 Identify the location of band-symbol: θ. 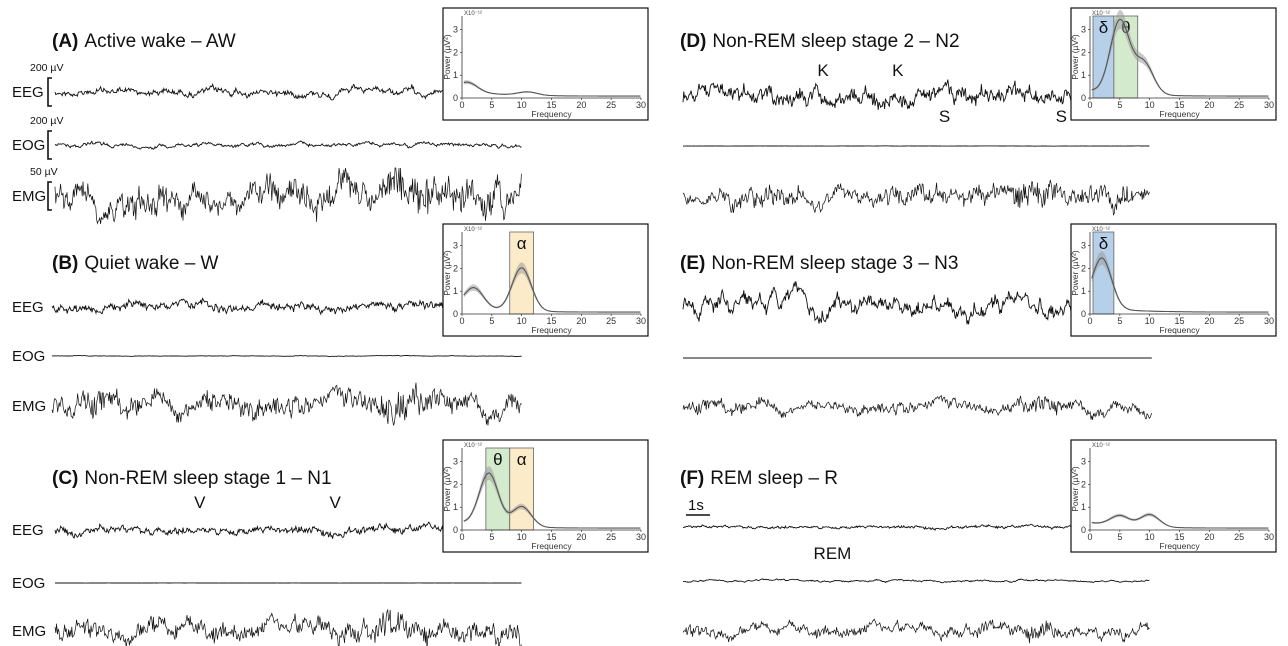
(497, 459).